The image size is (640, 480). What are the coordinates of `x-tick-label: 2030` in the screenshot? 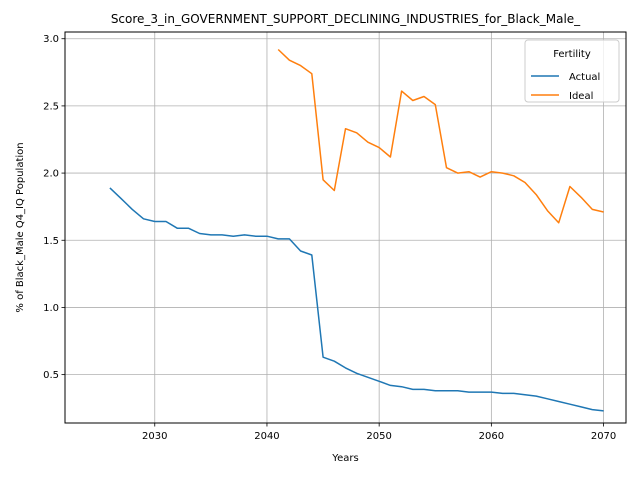 It's located at (154, 436).